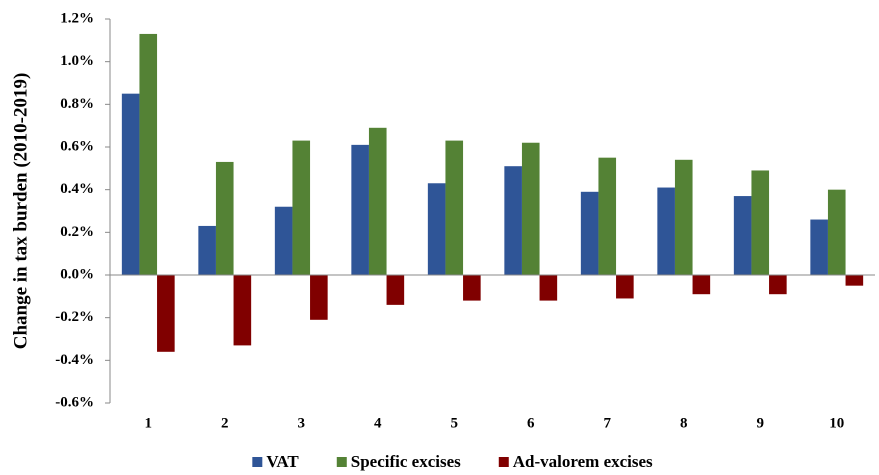  What do you see at coordinates (225, 423) in the screenshot?
I see `x-tick-label: 2` at bounding box center [225, 423].